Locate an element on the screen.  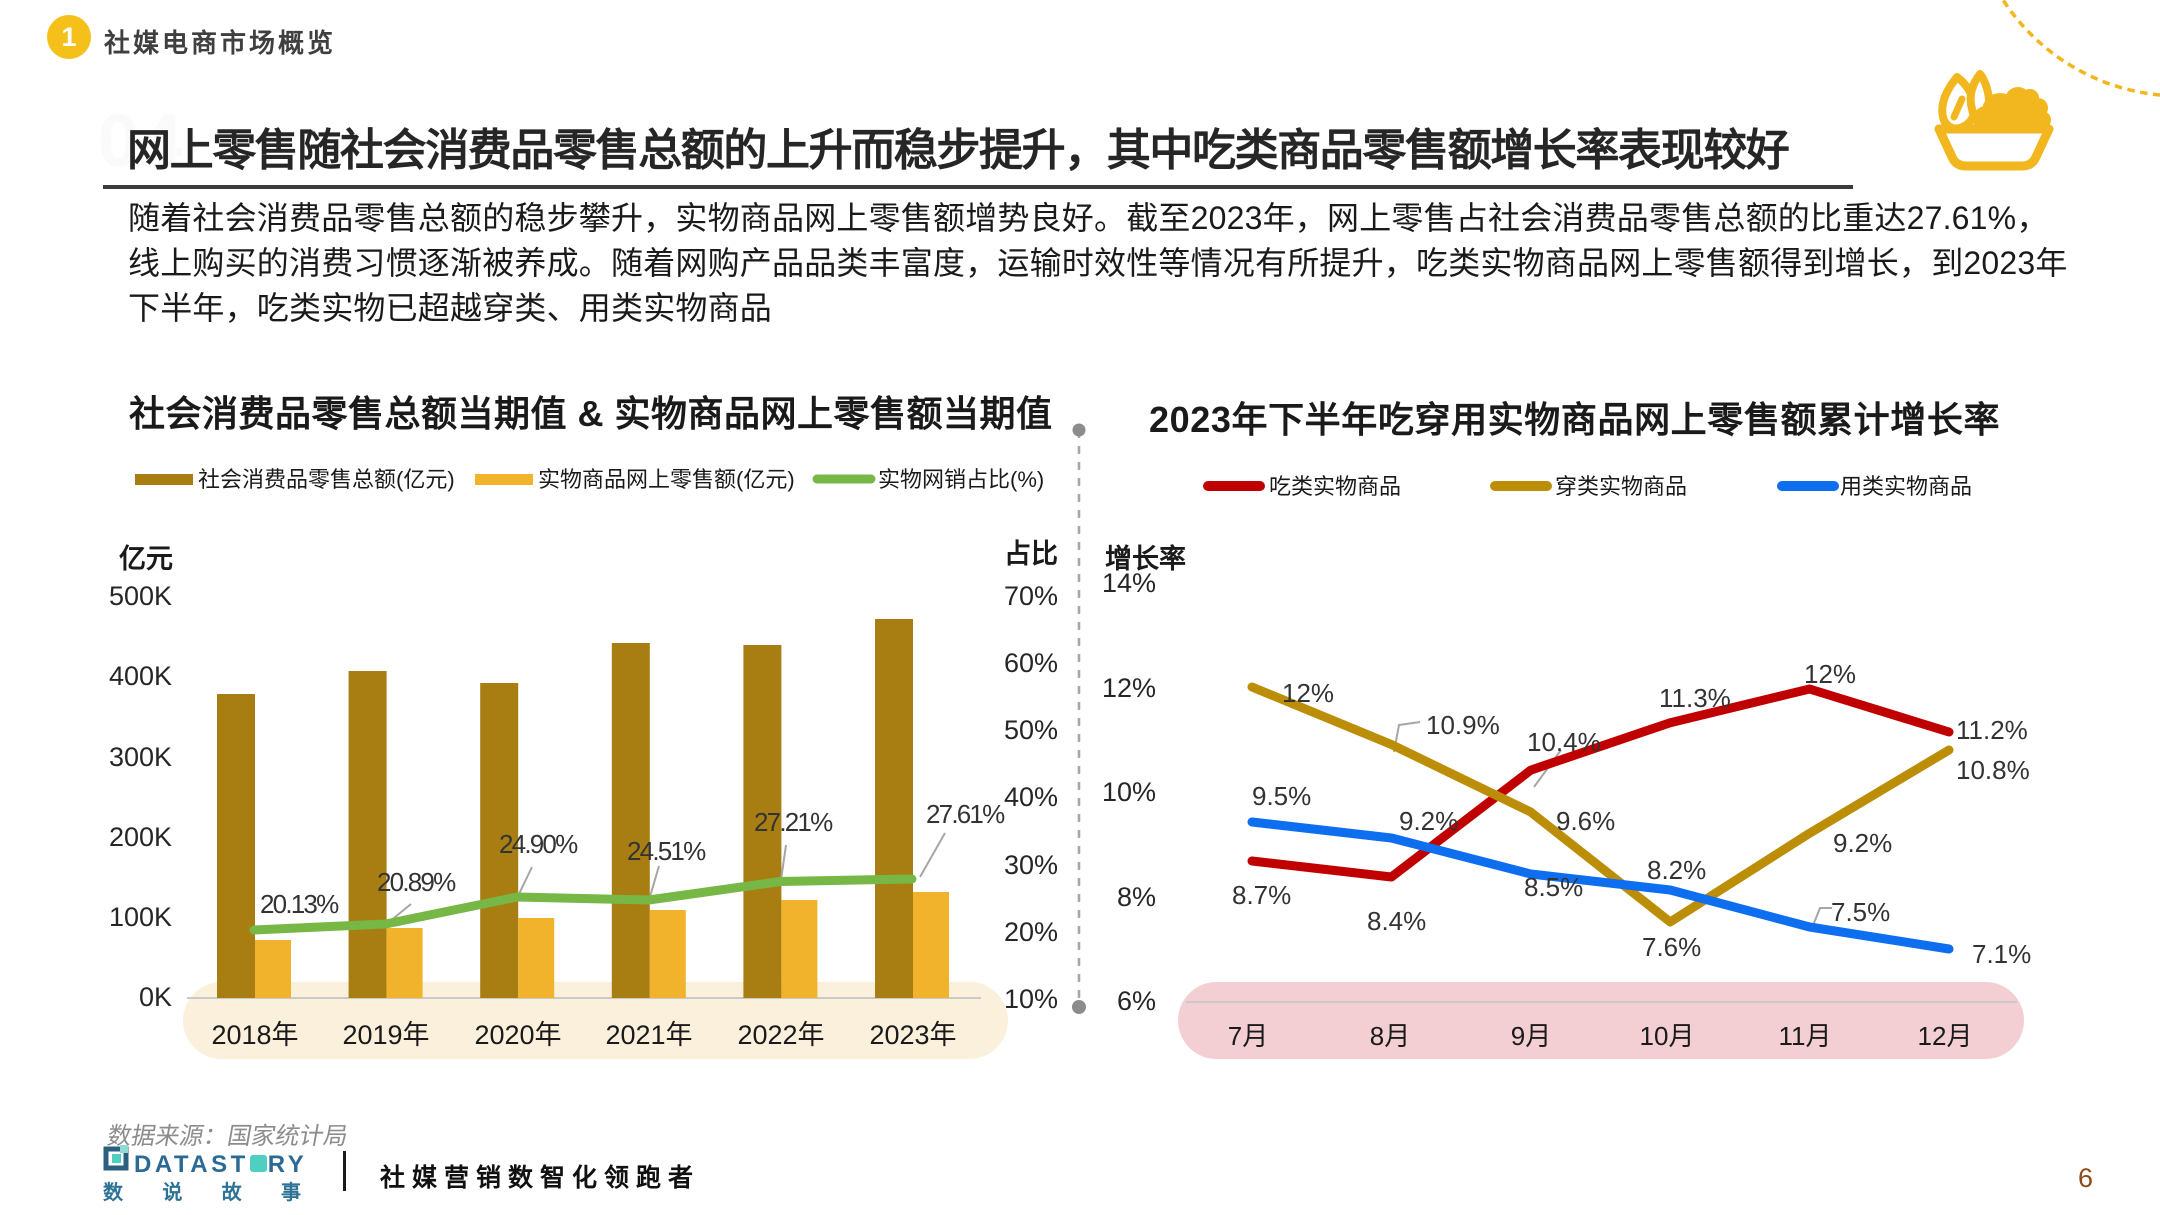
svg-text: 7月 is located at coordinates (1248, 1036).